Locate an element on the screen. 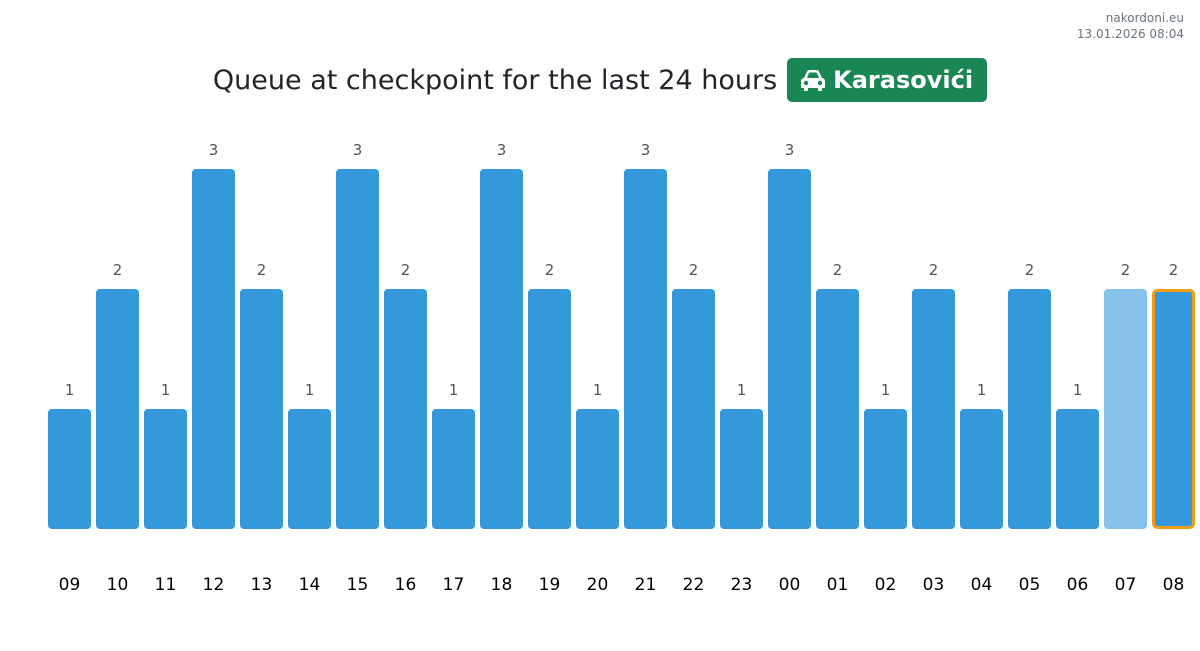 The image size is (1200, 651). hour-label-06: 06 is located at coordinates (1078, 585).